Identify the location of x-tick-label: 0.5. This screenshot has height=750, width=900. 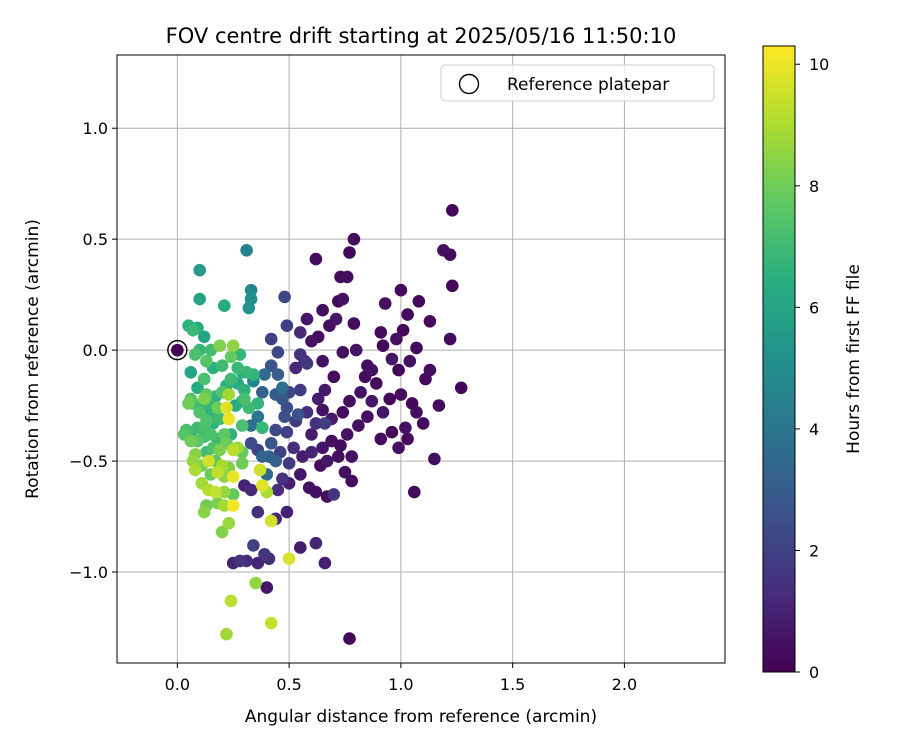
(288, 684).